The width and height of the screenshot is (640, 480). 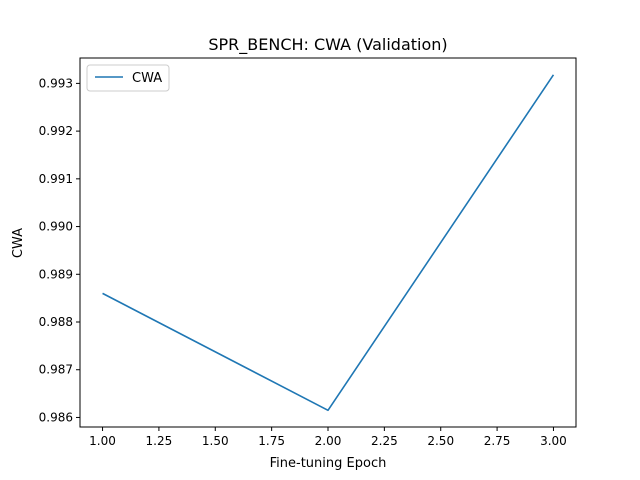 I want to click on y-tick-label: 0.990, so click(x=56, y=227).